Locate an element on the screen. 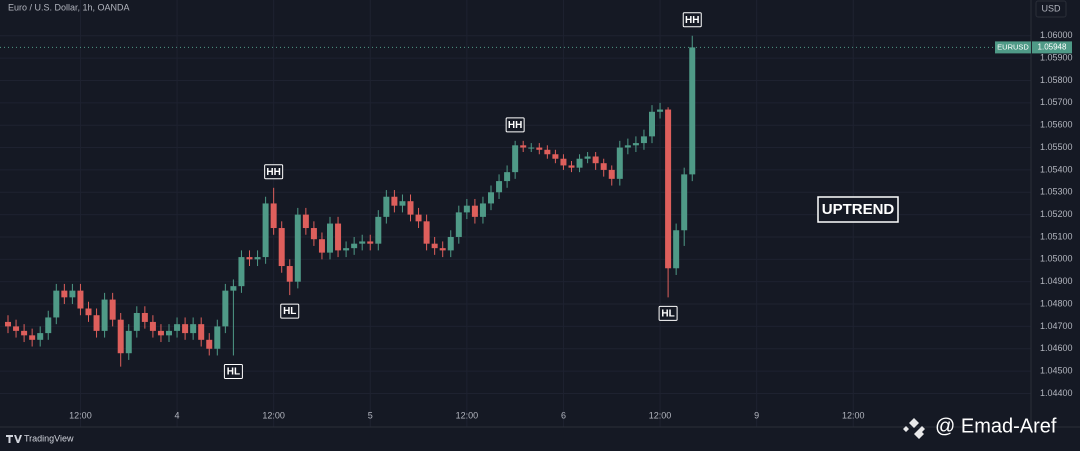 Image resolution: width=1080 pixels, height=451 pixels. brand: TradingView is located at coordinates (40, 438).